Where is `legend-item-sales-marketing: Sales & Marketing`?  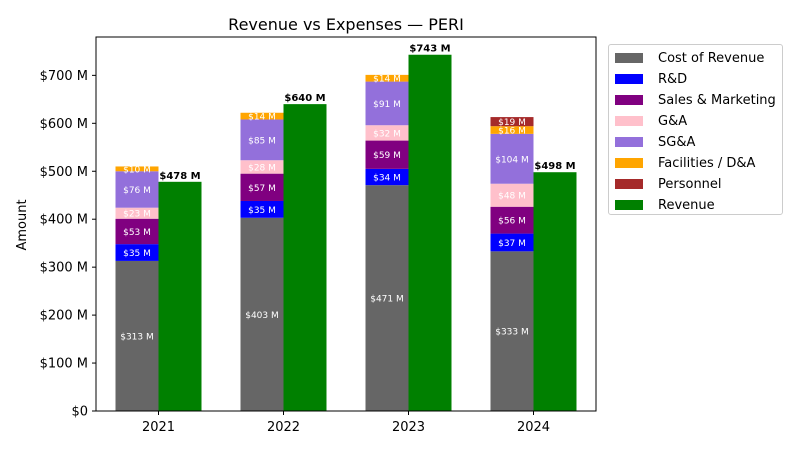
legend-item-sales-marketing: Sales & Marketing is located at coordinates (695, 100).